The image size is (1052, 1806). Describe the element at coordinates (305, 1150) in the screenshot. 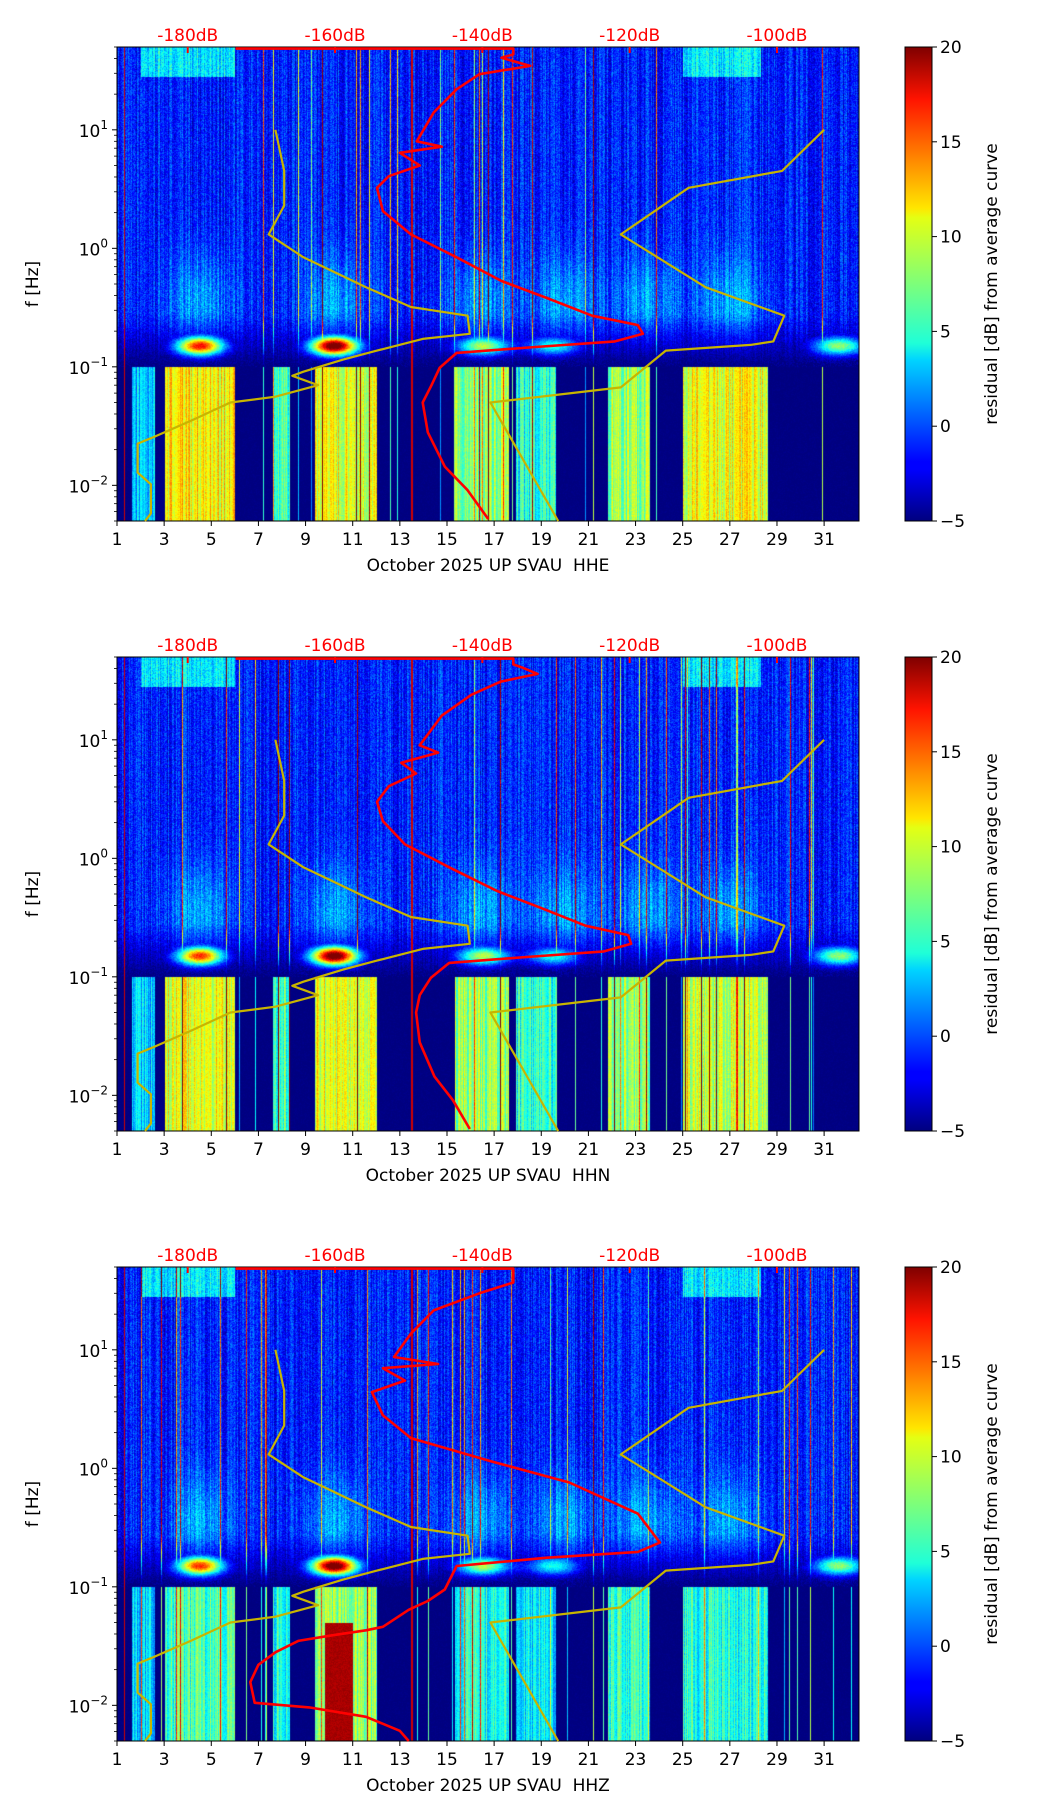

I see `x-tick-label: 9` at that location.